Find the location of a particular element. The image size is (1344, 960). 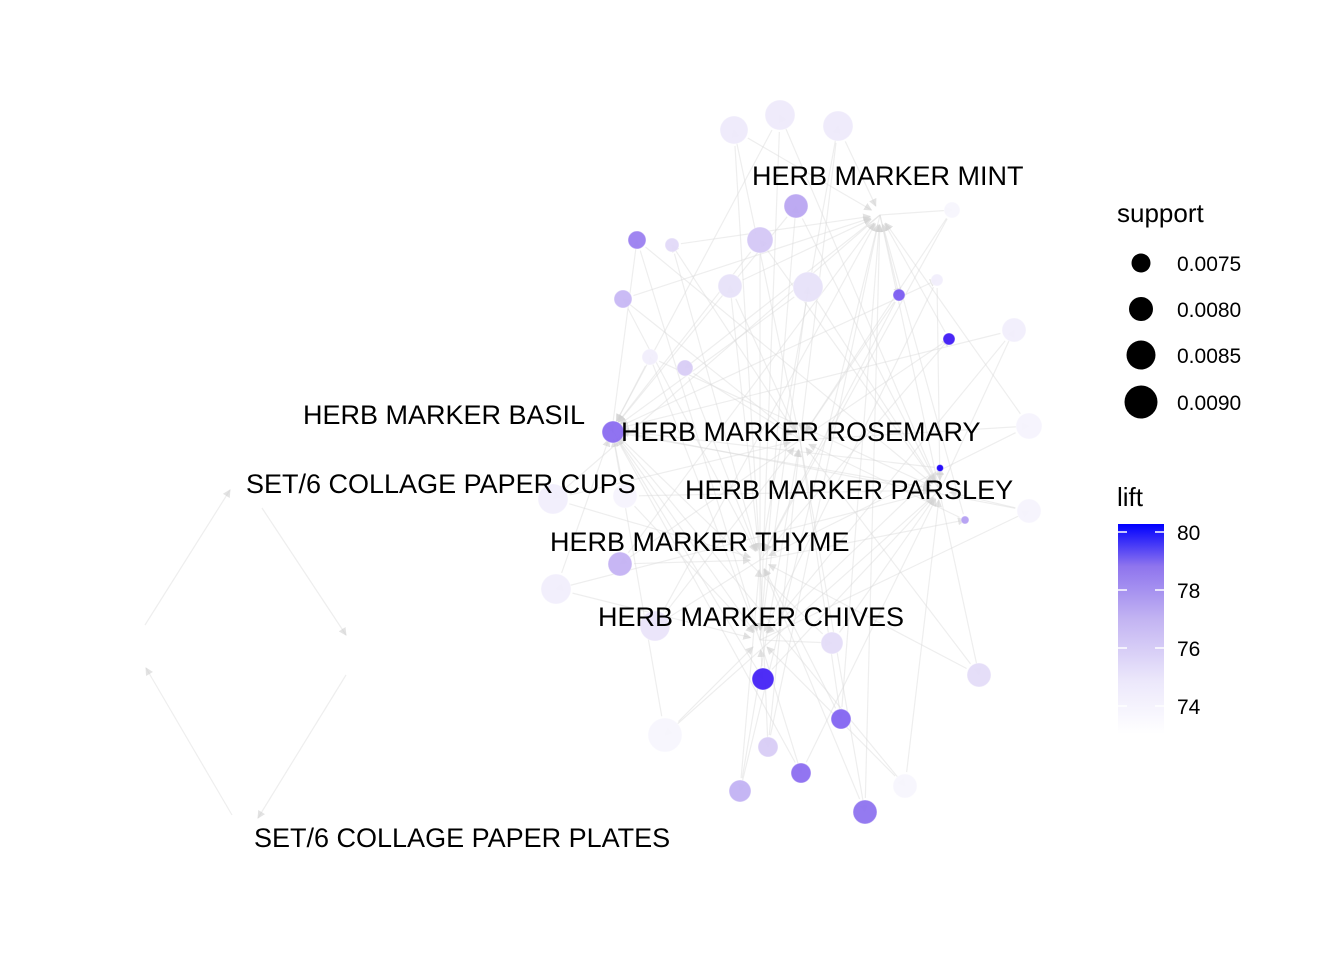

item-label-herb-marker-chives: HERB MARKER CHIVES is located at coordinates (751, 617).